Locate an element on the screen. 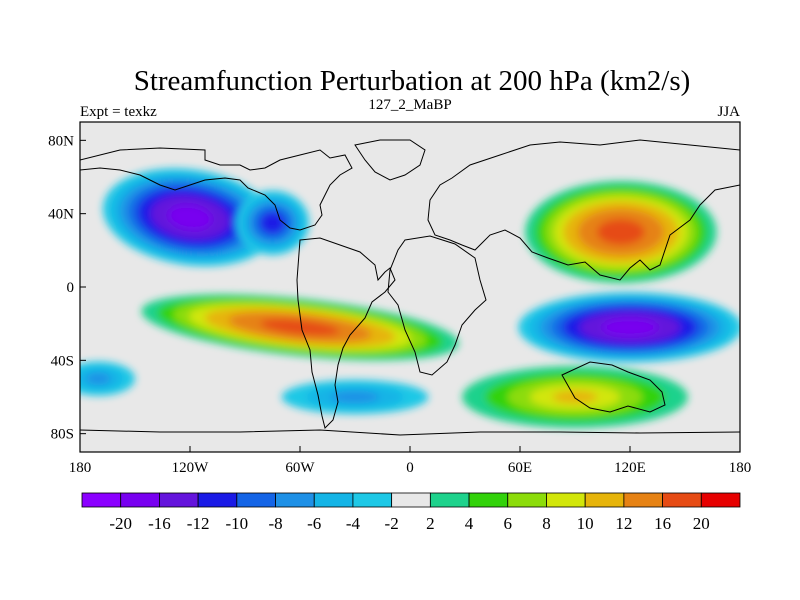  colorbar-label: 2 is located at coordinates (430, 523).